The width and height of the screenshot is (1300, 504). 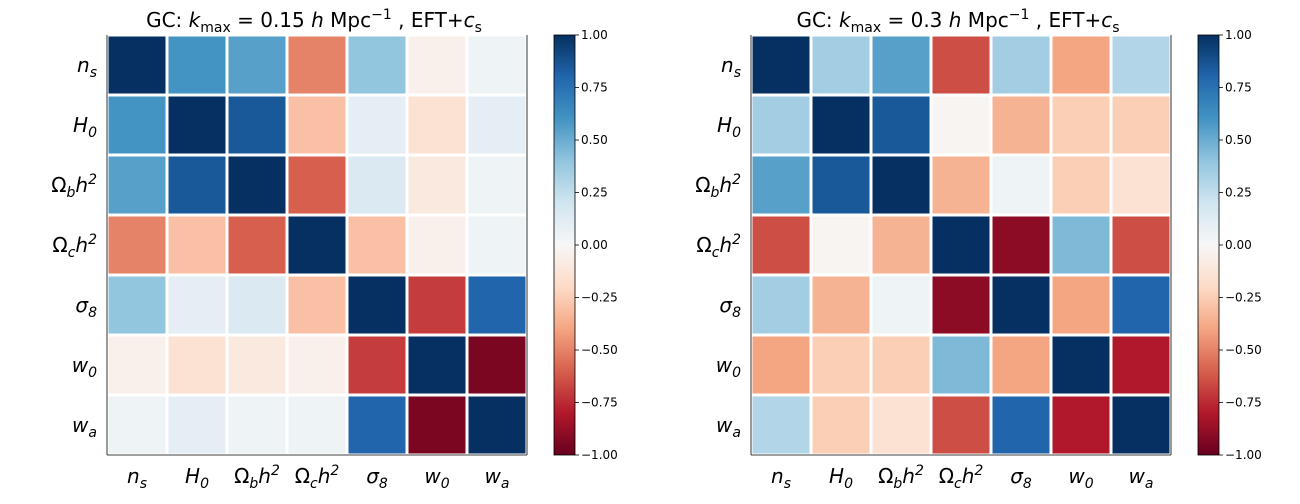 What do you see at coordinates (84, 367) in the screenshot?
I see `y-tick-label: w0` at bounding box center [84, 367].